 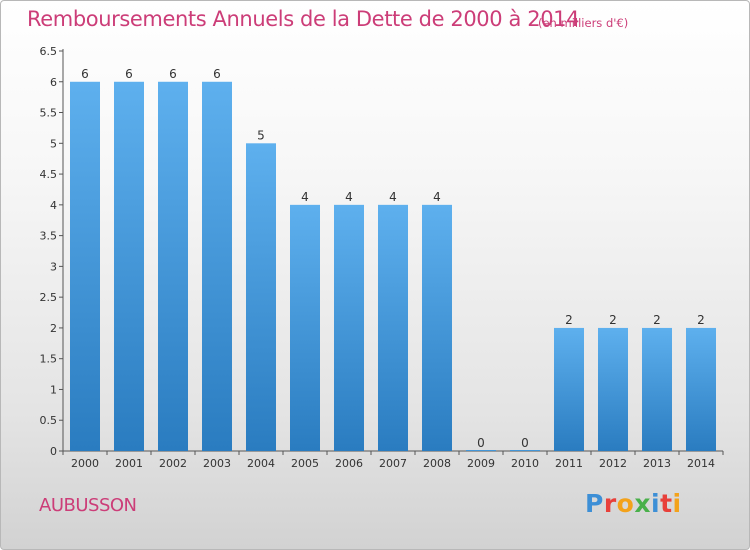 What do you see at coordinates (49, 297) in the screenshot?
I see `y-tick-label: 2.5` at bounding box center [49, 297].